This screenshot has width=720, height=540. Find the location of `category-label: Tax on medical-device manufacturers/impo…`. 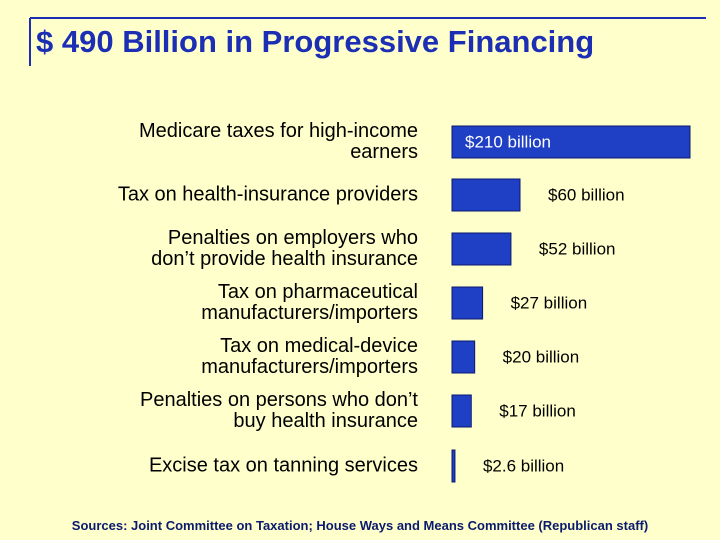

category-label: Tax on medical-device manufacturers/impo… is located at coordinates (309, 356).